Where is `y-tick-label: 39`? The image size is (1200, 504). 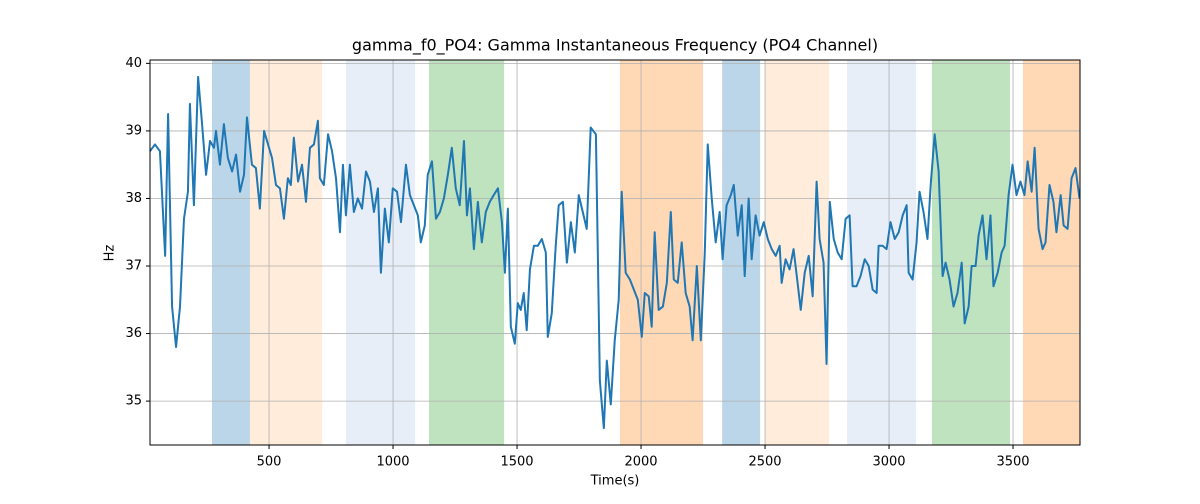
y-tick-label: 39 is located at coordinates (133, 130).